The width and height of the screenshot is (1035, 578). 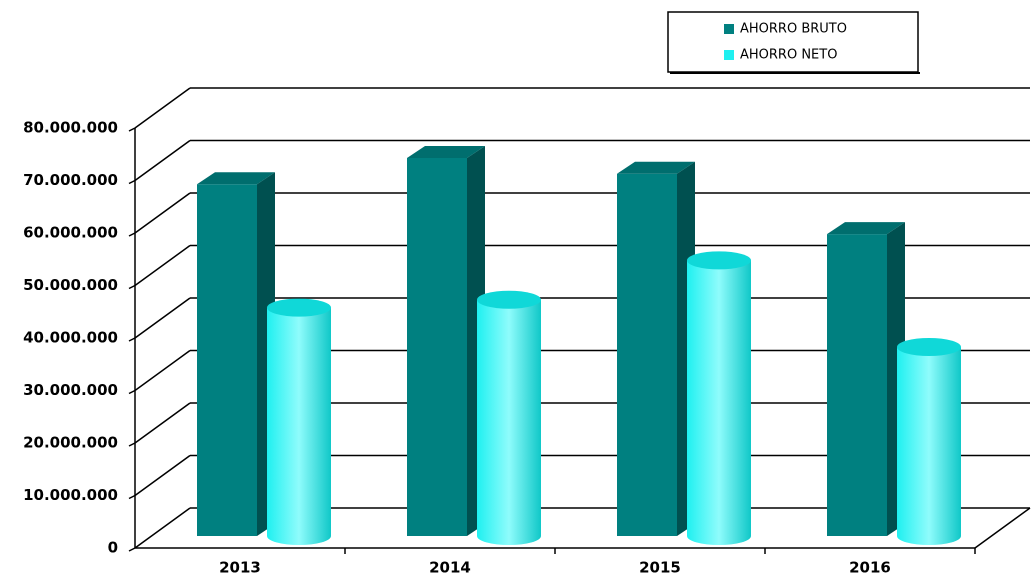 What do you see at coordinates (788, 55) in the screenshot?
I see `legend-label: AHORRO NETO` at bounding box center [788, 55].